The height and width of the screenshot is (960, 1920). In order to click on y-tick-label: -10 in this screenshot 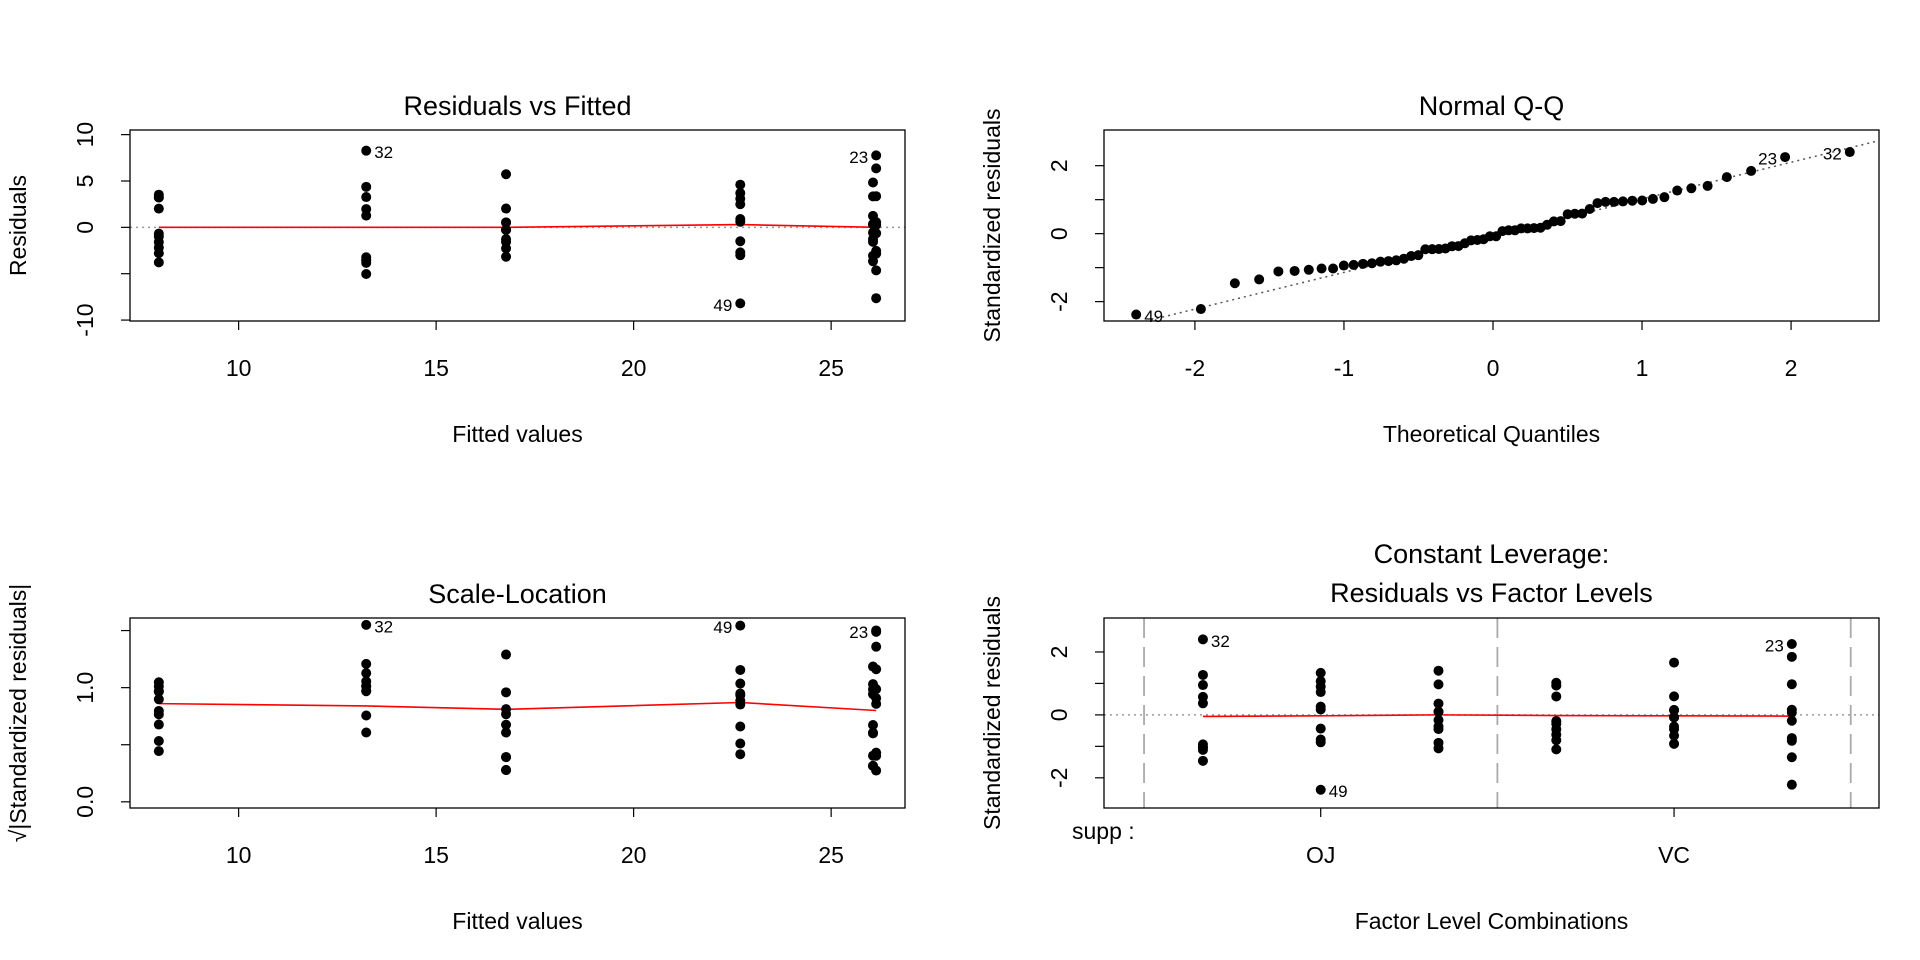, I will do `click(85, 319)`.